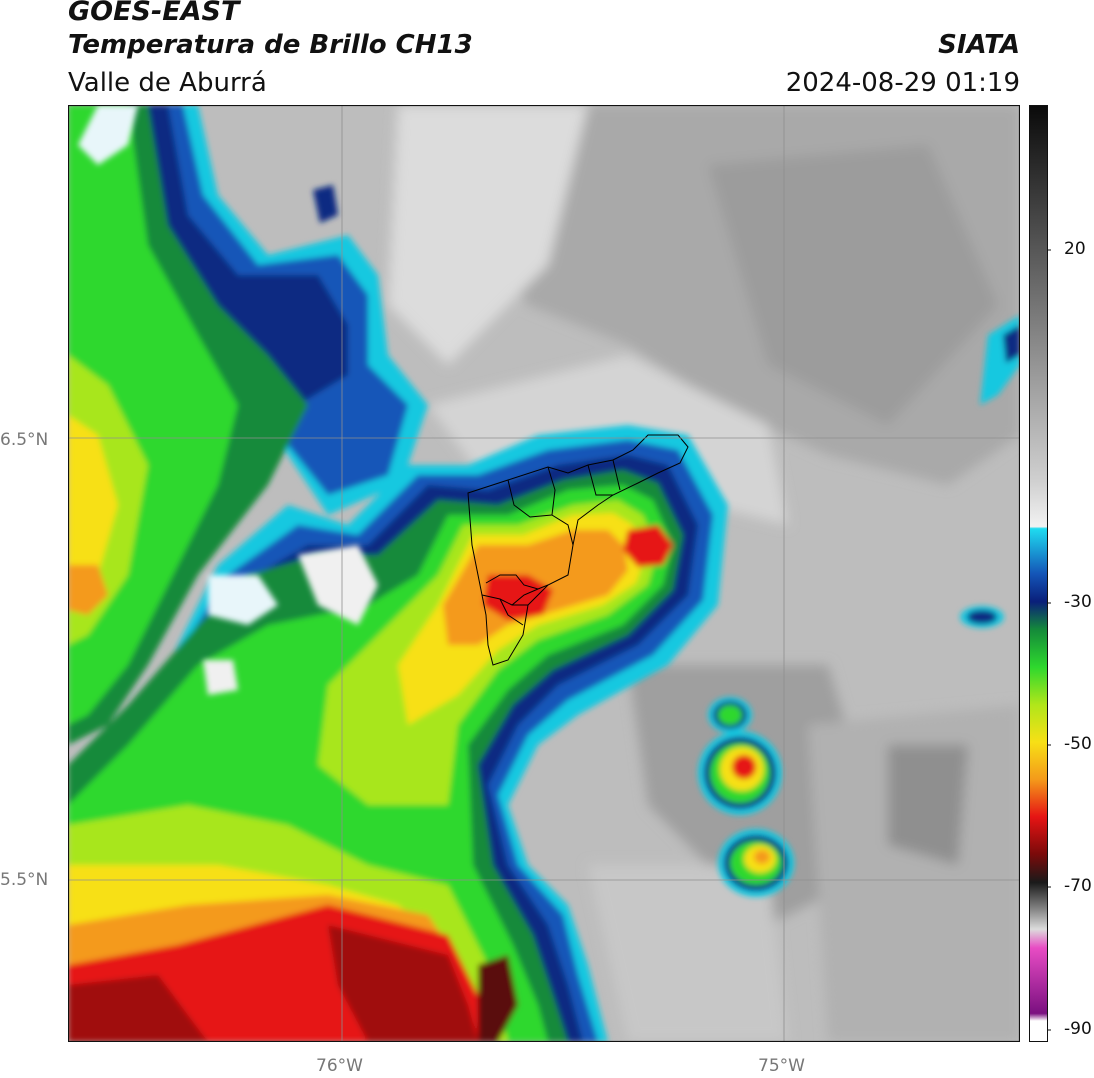 Image resolution: width=1094 pixels, height=1078 pixels. What do you see at coordinates (167, 83) in the screenshot?
I see `region-subtitle: Valle de Aburrá` at bounding box center [167, 83].